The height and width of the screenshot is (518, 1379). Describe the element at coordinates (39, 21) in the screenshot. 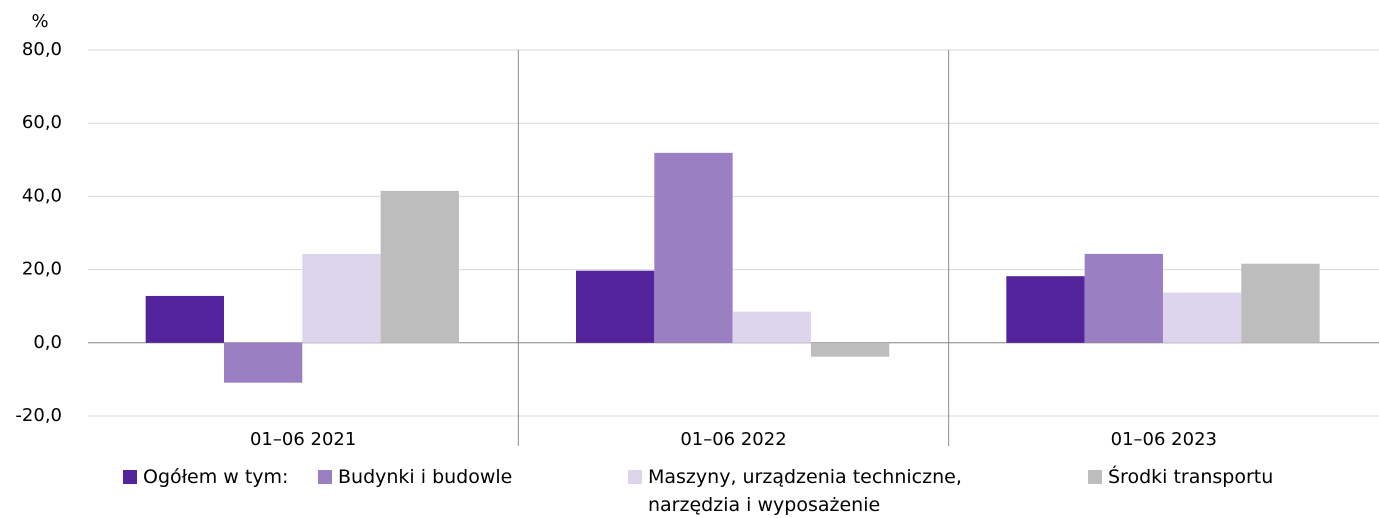

I see `y-unit: %` at that location.